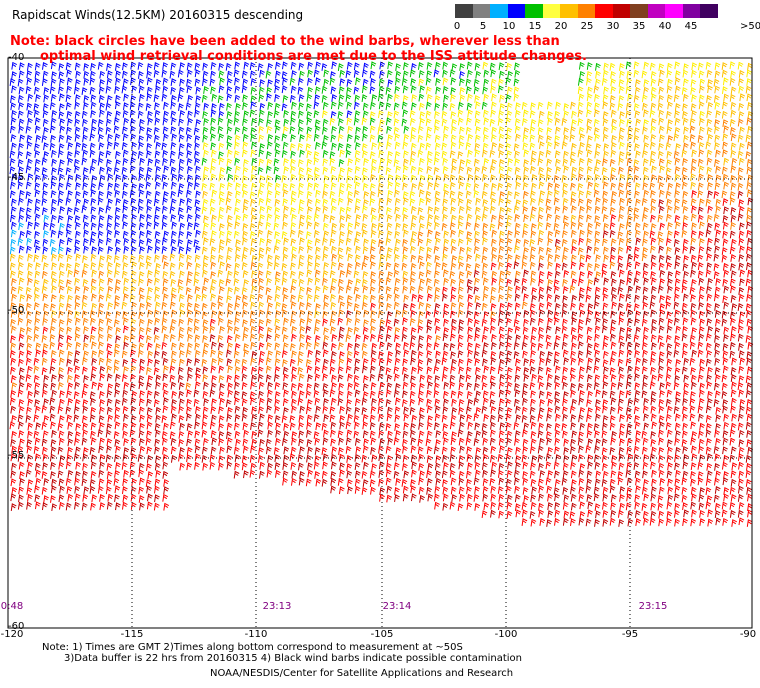 The image size is (760, 688). What do you see at coordinates (457, 26) in the screenshot?
I see `legend-label: 0` at bounding box center [457, 26].